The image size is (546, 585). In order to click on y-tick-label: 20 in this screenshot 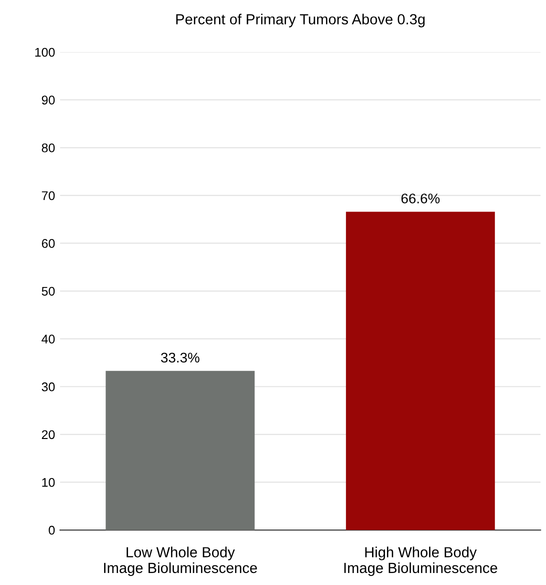, I will do `click(48, 435)`.